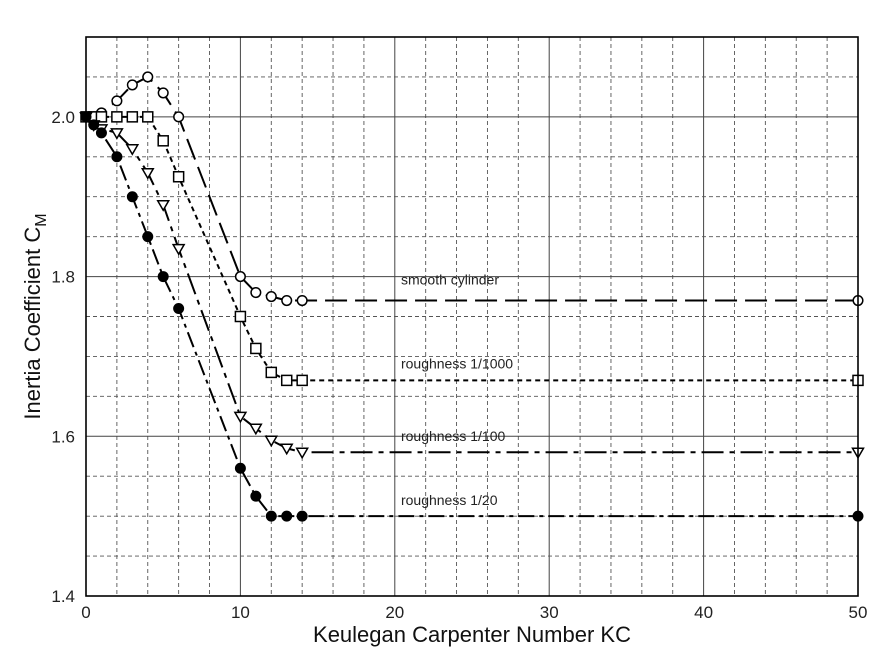 This screenshot has width=891, height=667. What do you see at coordinates (450, 280) in the screenshot?
I see `series-annotation: smooth cylinder` at bounding box center [450, 280].